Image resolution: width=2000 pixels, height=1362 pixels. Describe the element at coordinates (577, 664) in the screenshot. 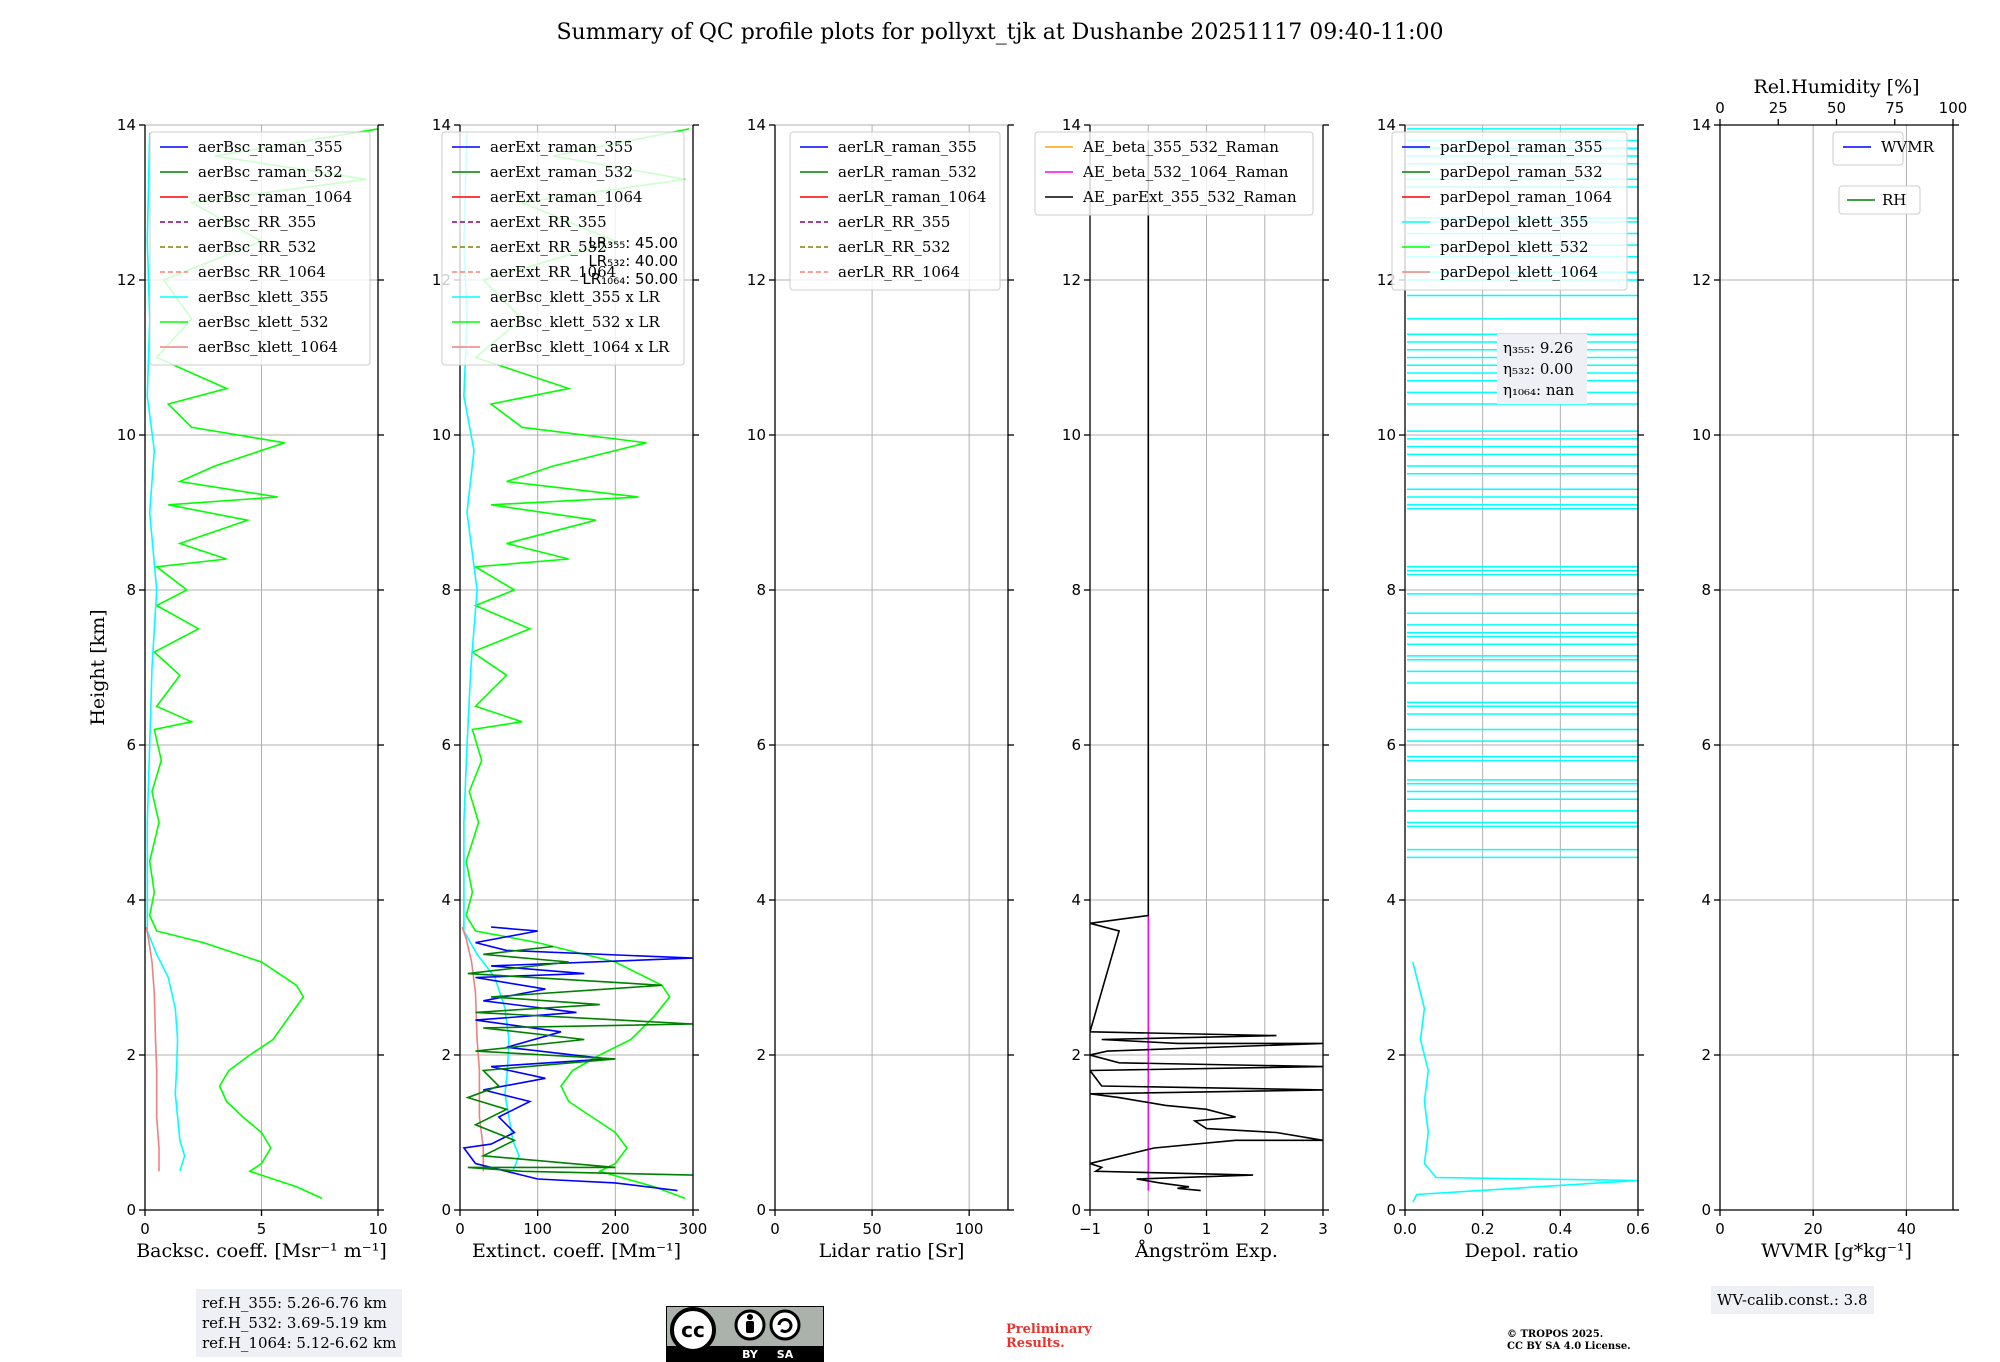

I see `series-aerBsc_klett_532 x LR` at that location.